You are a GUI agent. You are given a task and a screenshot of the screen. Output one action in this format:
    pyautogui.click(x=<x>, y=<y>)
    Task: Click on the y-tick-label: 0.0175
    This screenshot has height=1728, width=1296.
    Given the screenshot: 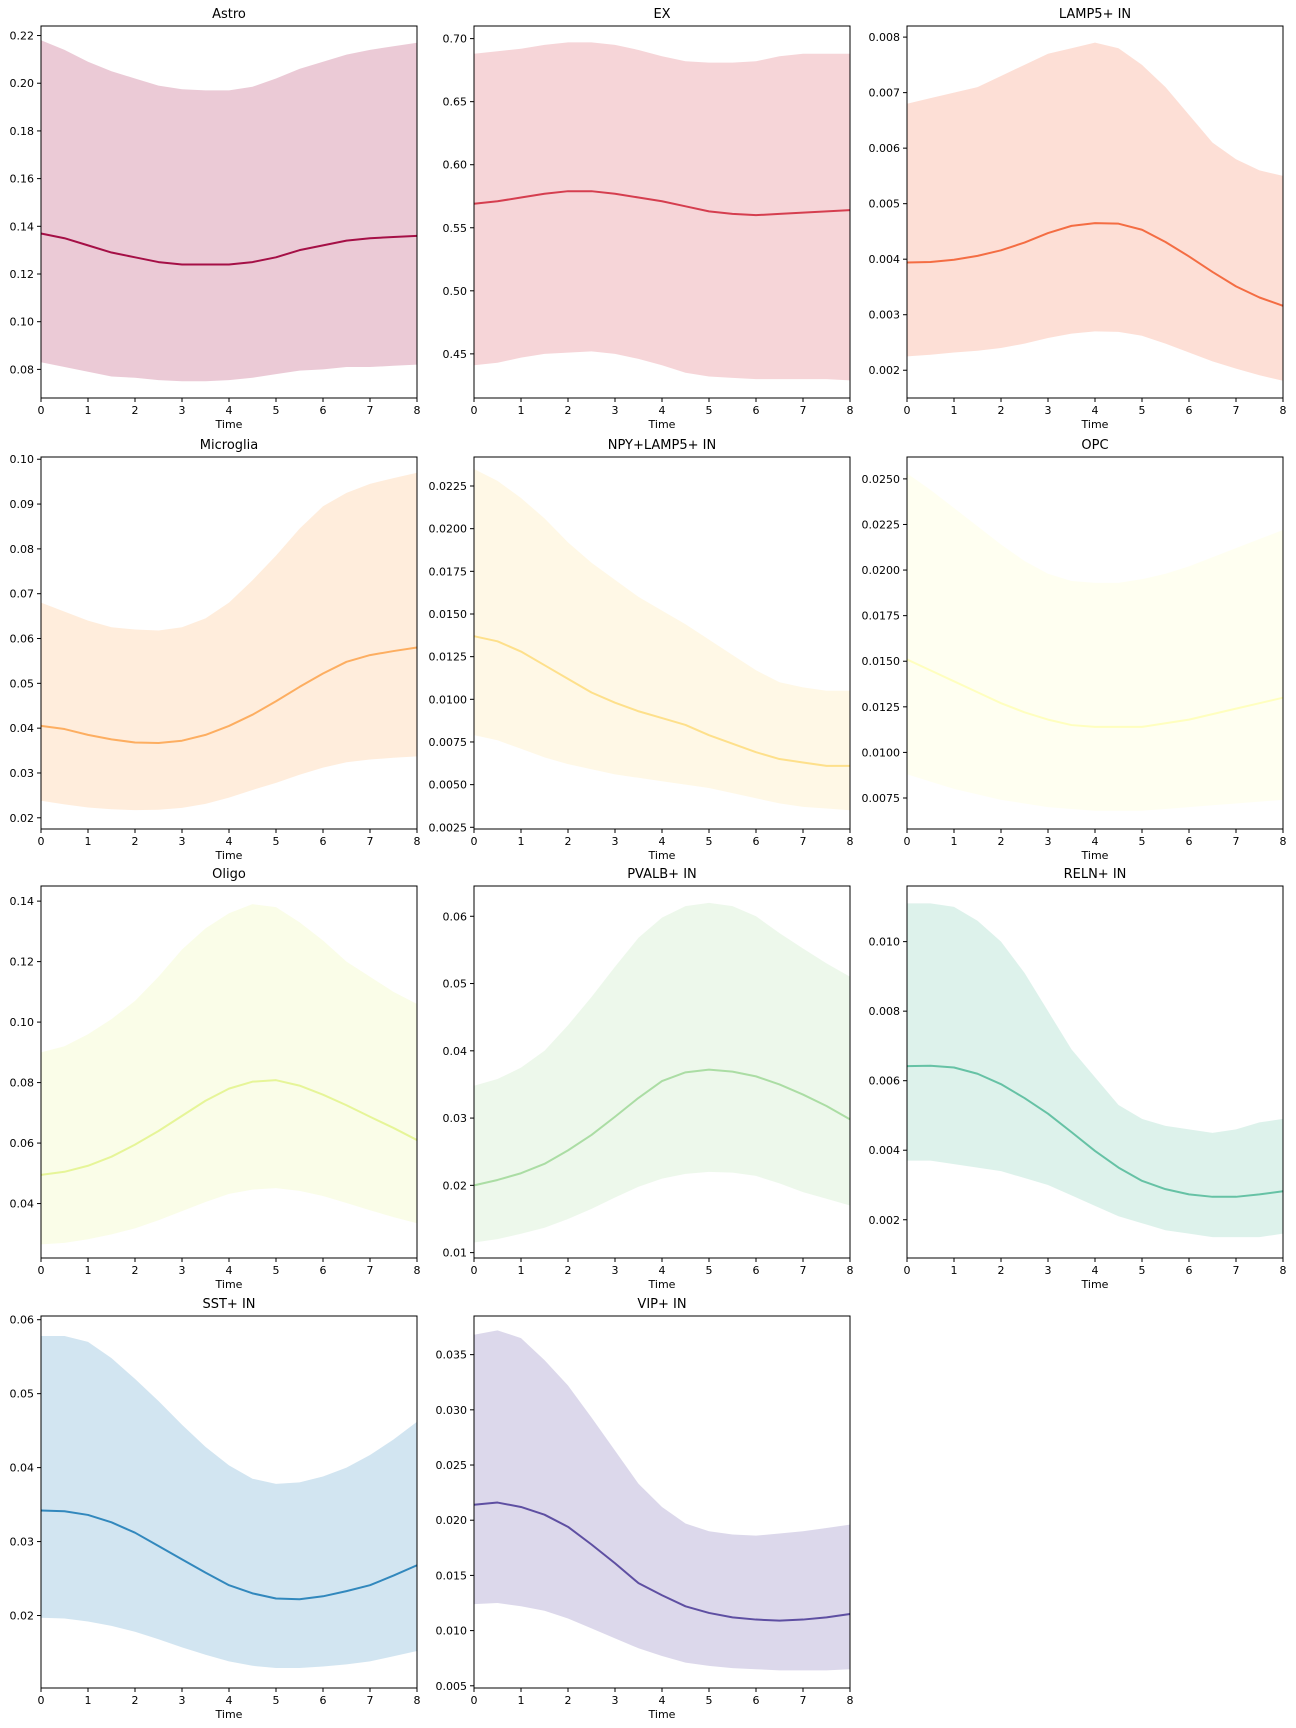 What is the action you would take?
    pyautogui.click(x=448, y=571)
    